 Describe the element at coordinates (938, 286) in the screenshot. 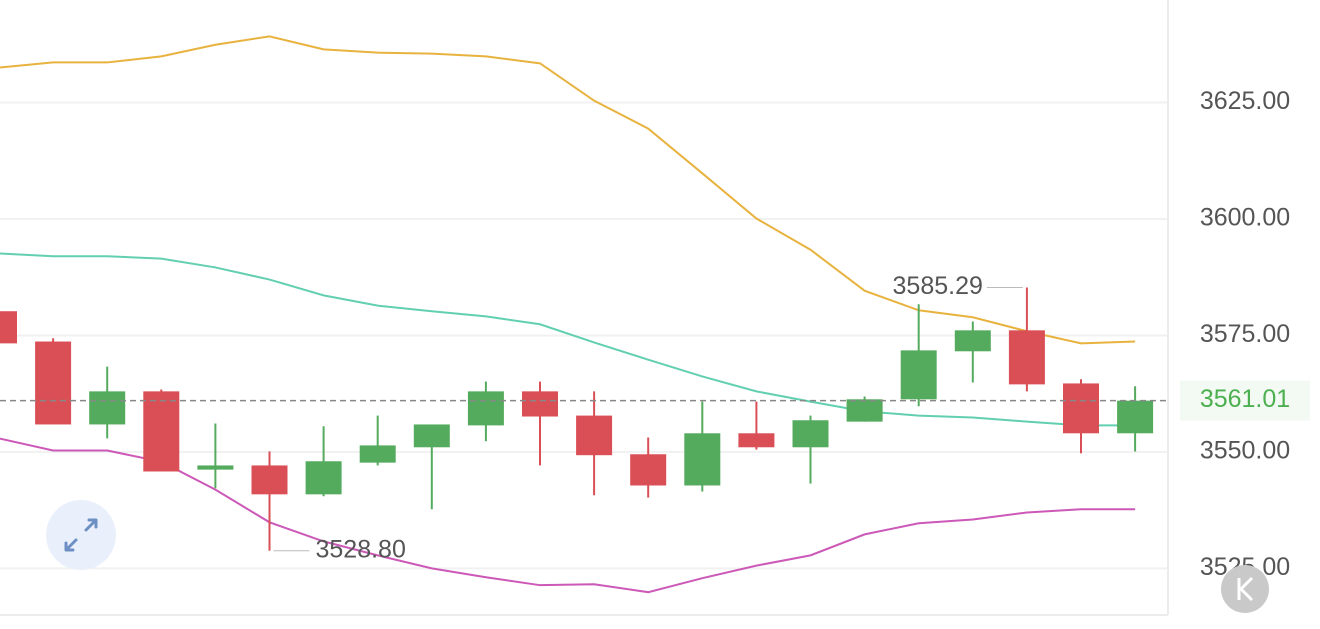

I see `annotation-label: 3585.29` at that location.